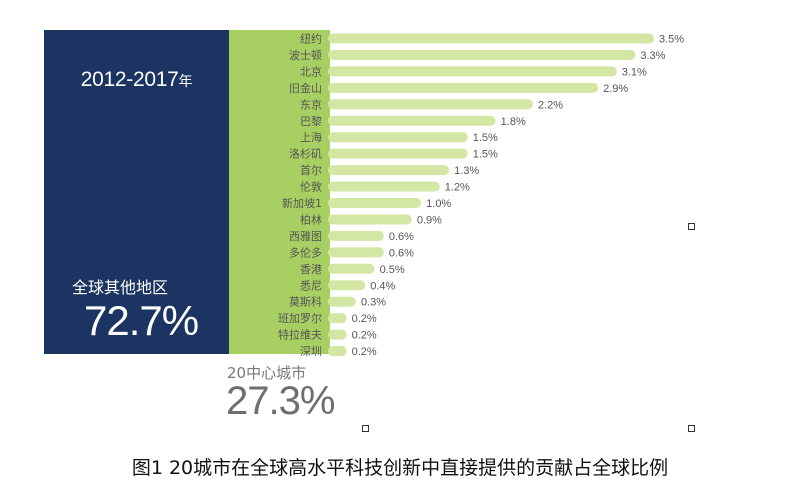 The width and height of the screenshot is (800, 503). What do you see at coordinates (373, 303) in the screenshot?
I see `value-label: 0.3%` at bounding box center [373, 303].